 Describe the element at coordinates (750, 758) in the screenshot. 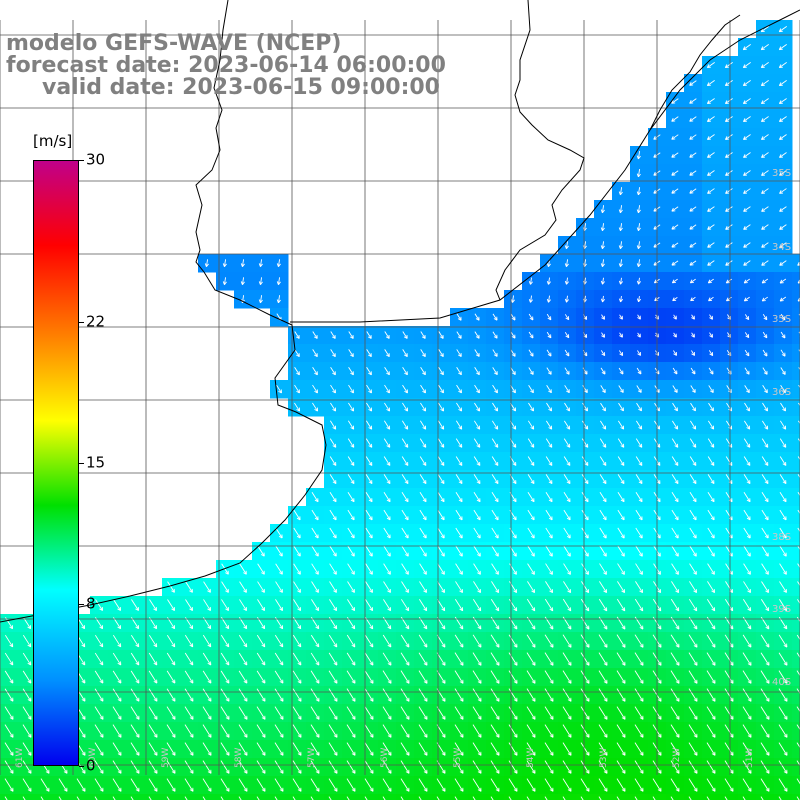

I see `longitude-label: 51W` at that location.